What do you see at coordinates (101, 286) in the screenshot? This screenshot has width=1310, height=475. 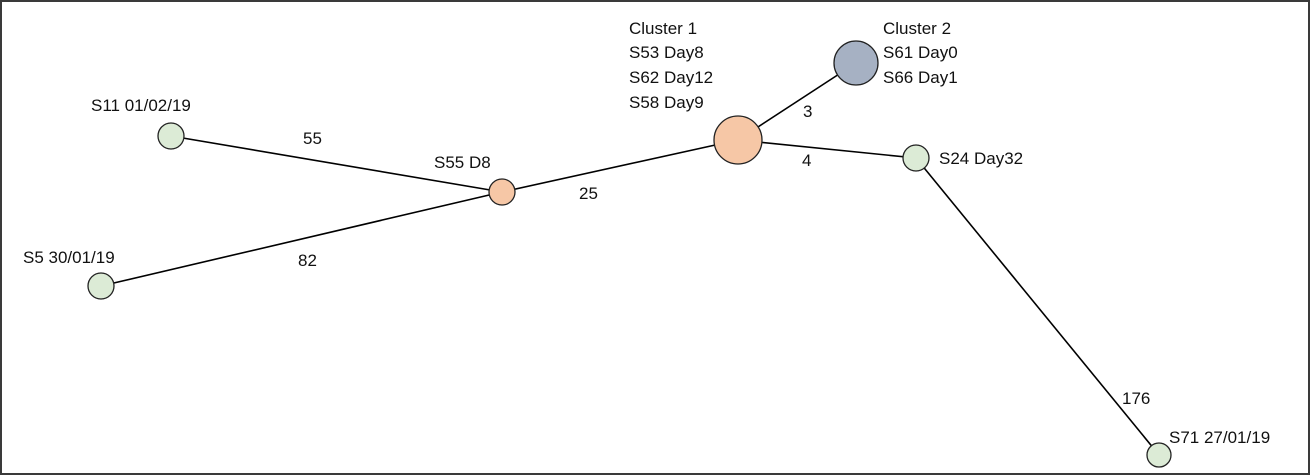 I see `node-s5` at bounding box center [101, 286].